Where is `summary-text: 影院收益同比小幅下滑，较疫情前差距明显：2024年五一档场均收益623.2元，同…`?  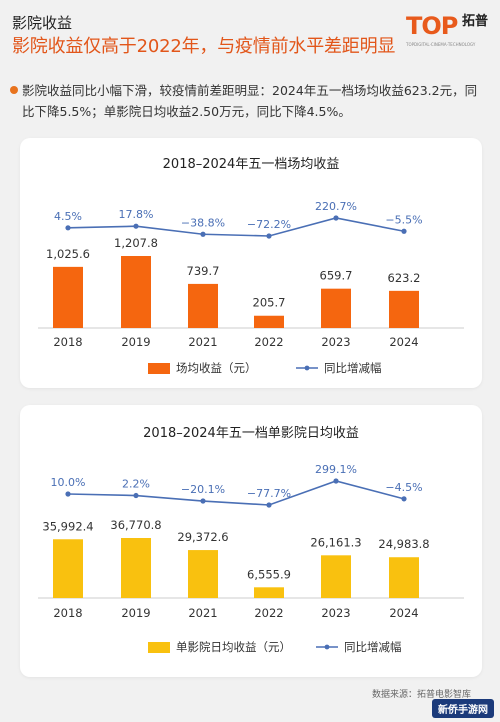 summary-text: 影院收益同比小幅下滑，较疫情前差距明显：2024年五一档场均收益623.2元，同… is located at coordinates (249, 101).